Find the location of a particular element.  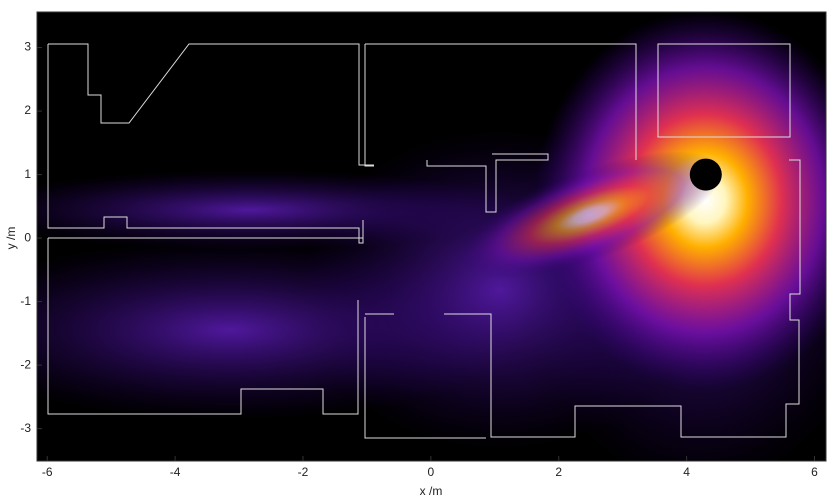

y-tick-label: -3 is located at coordinates (25, 428).